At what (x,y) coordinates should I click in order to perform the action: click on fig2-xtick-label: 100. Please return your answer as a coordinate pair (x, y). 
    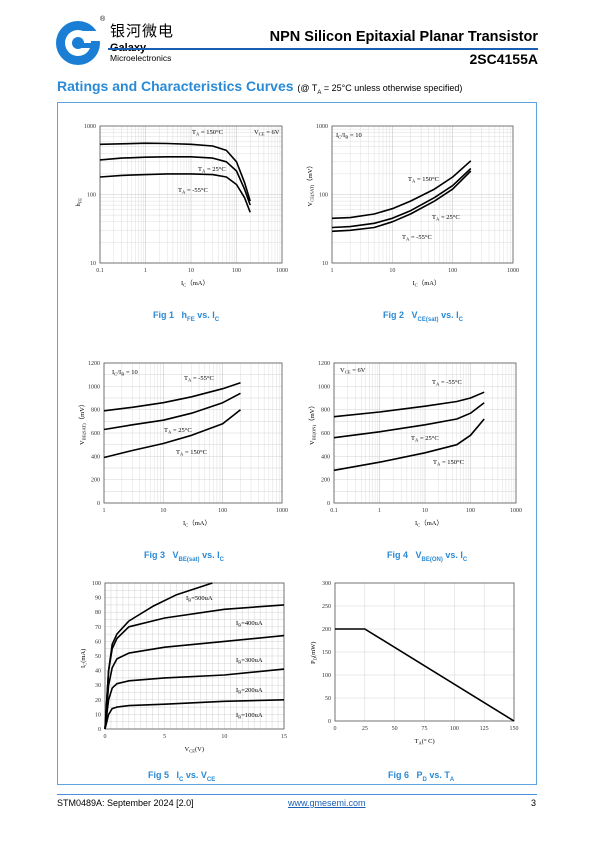
    Looking at the image, I should click on (452, 271).